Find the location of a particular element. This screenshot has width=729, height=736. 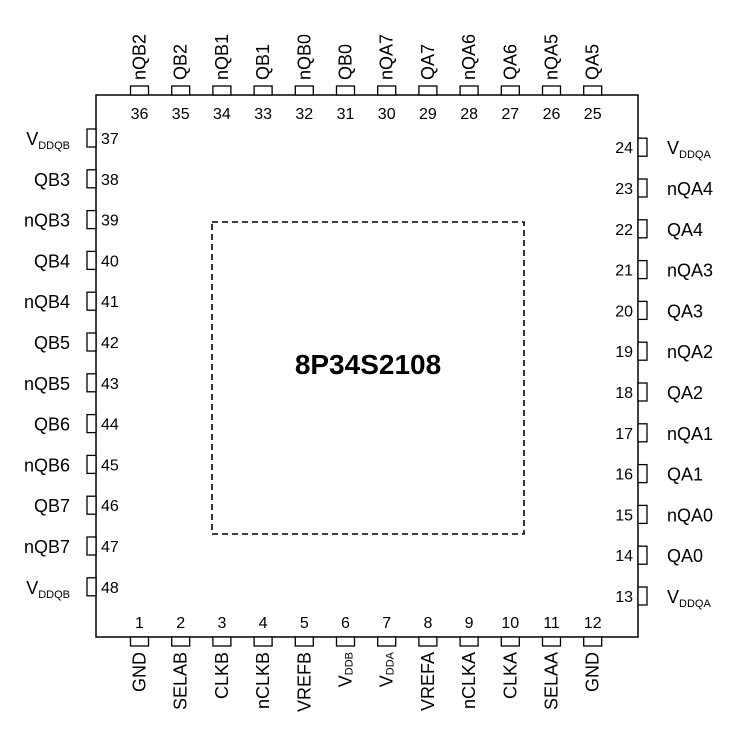

pin-label: nQB0 is located at coordinates (304, 57).